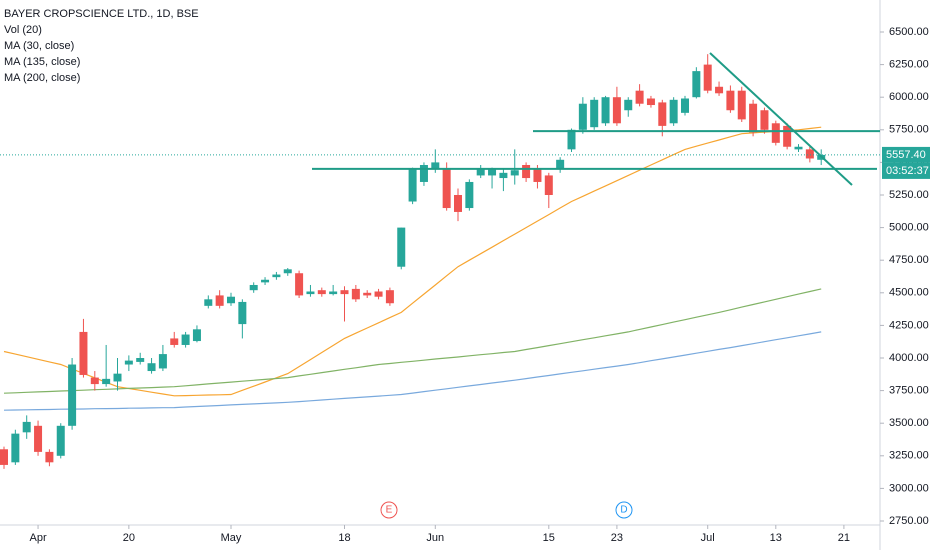 The height and width of the screenshot is (550, 932). Describe the element at coordinates (909, 423) in the screenshot. I see `y-tick-label: 3500.00` at that location.